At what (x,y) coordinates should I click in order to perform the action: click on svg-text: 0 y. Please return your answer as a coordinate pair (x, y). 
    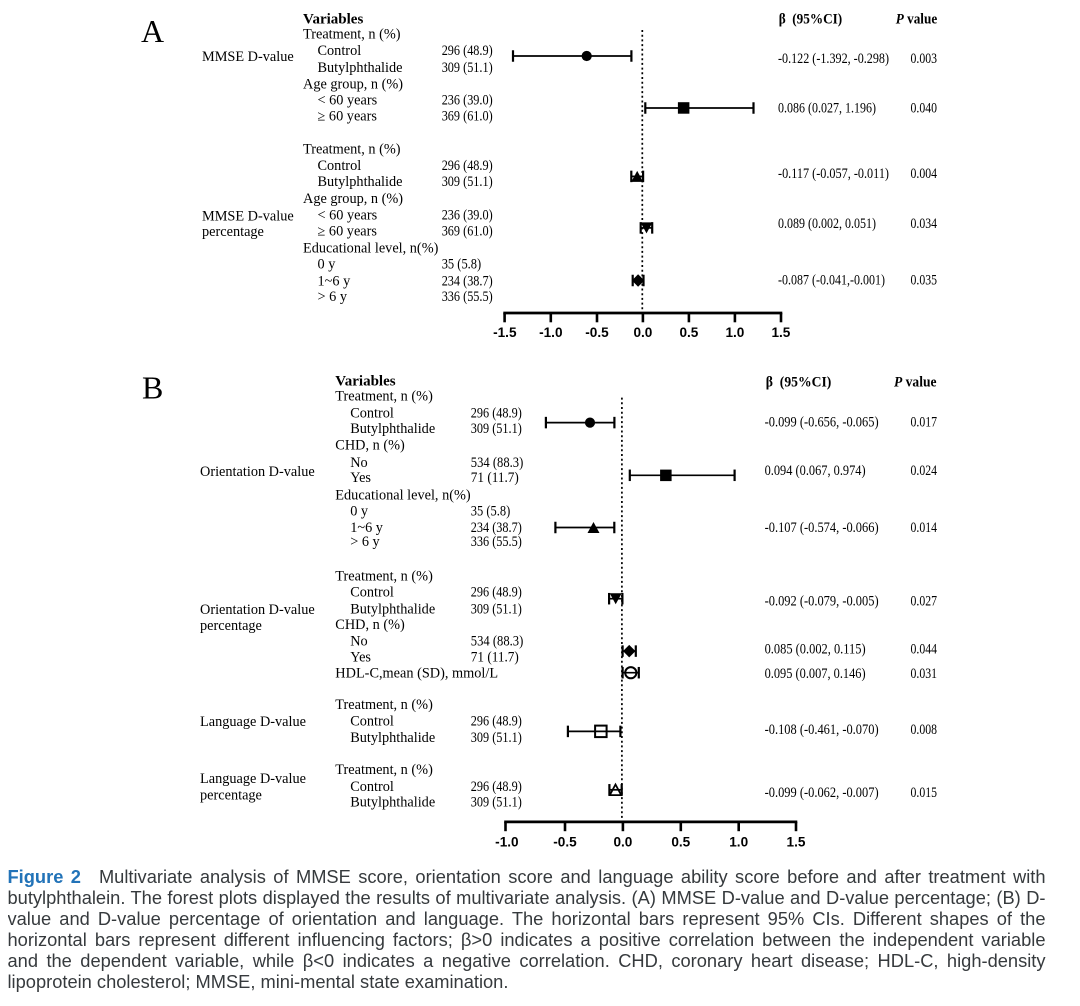
    Looking at the image, I should click on (327, 265).